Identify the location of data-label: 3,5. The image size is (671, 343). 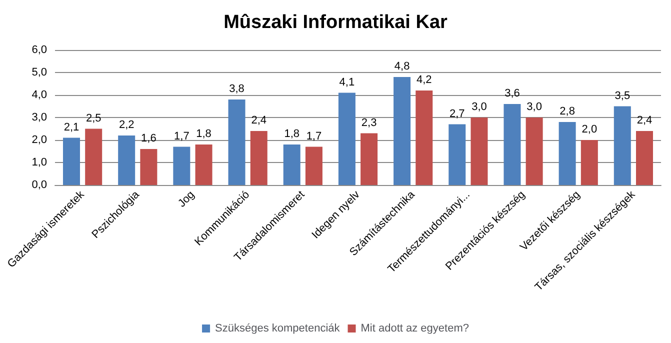
(622, 96).